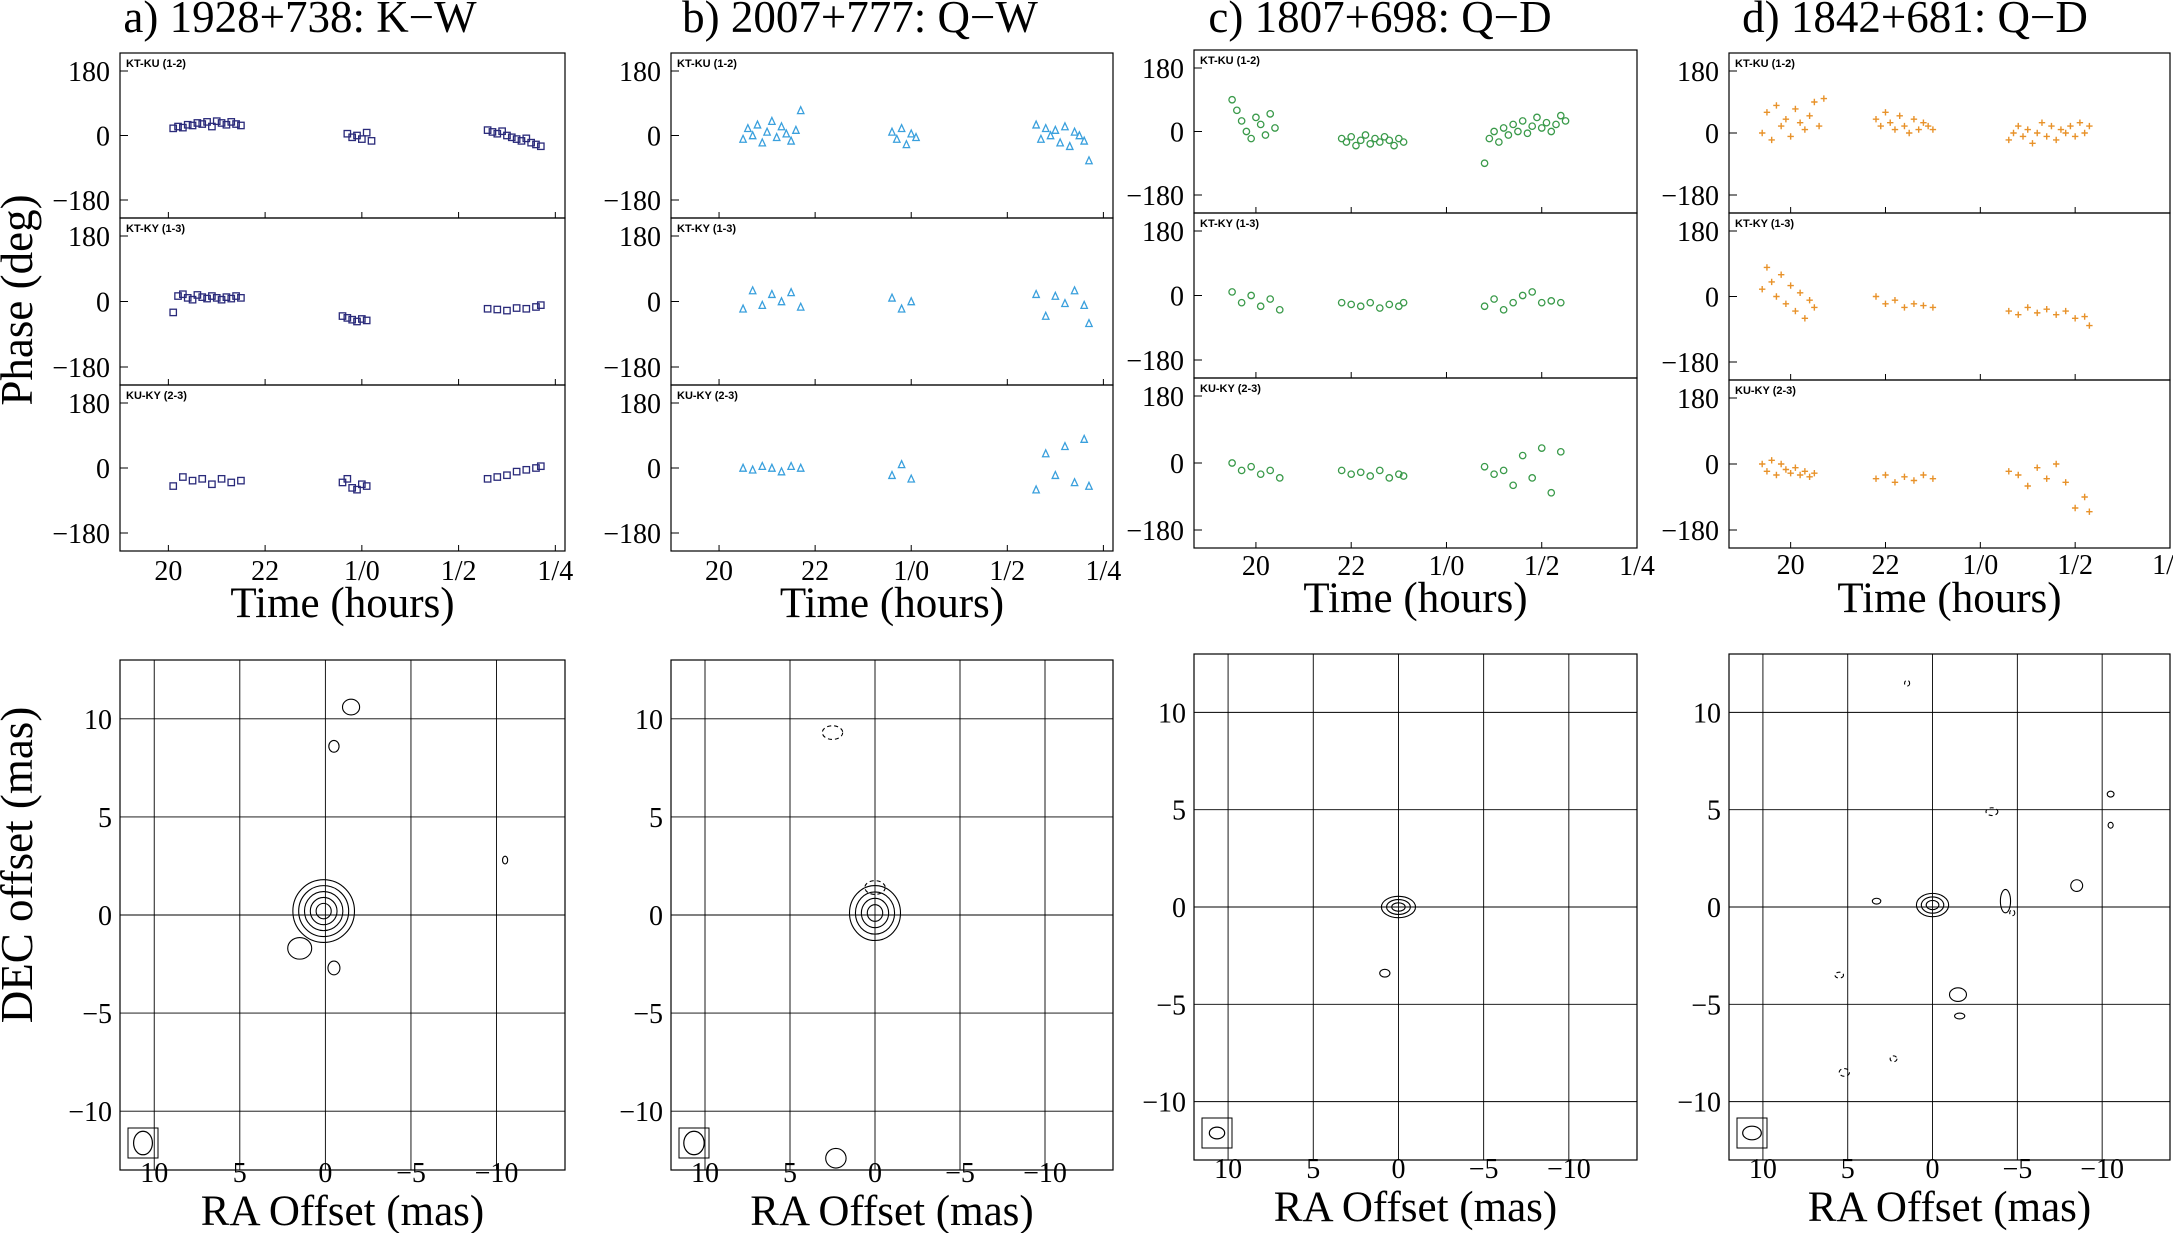 The width and height of the screenshot is (2173, 1233). Describe the element at coordinates (156, 396) in the screenshot. I see `baseline-label: KU-KY (2-3)` at that location.